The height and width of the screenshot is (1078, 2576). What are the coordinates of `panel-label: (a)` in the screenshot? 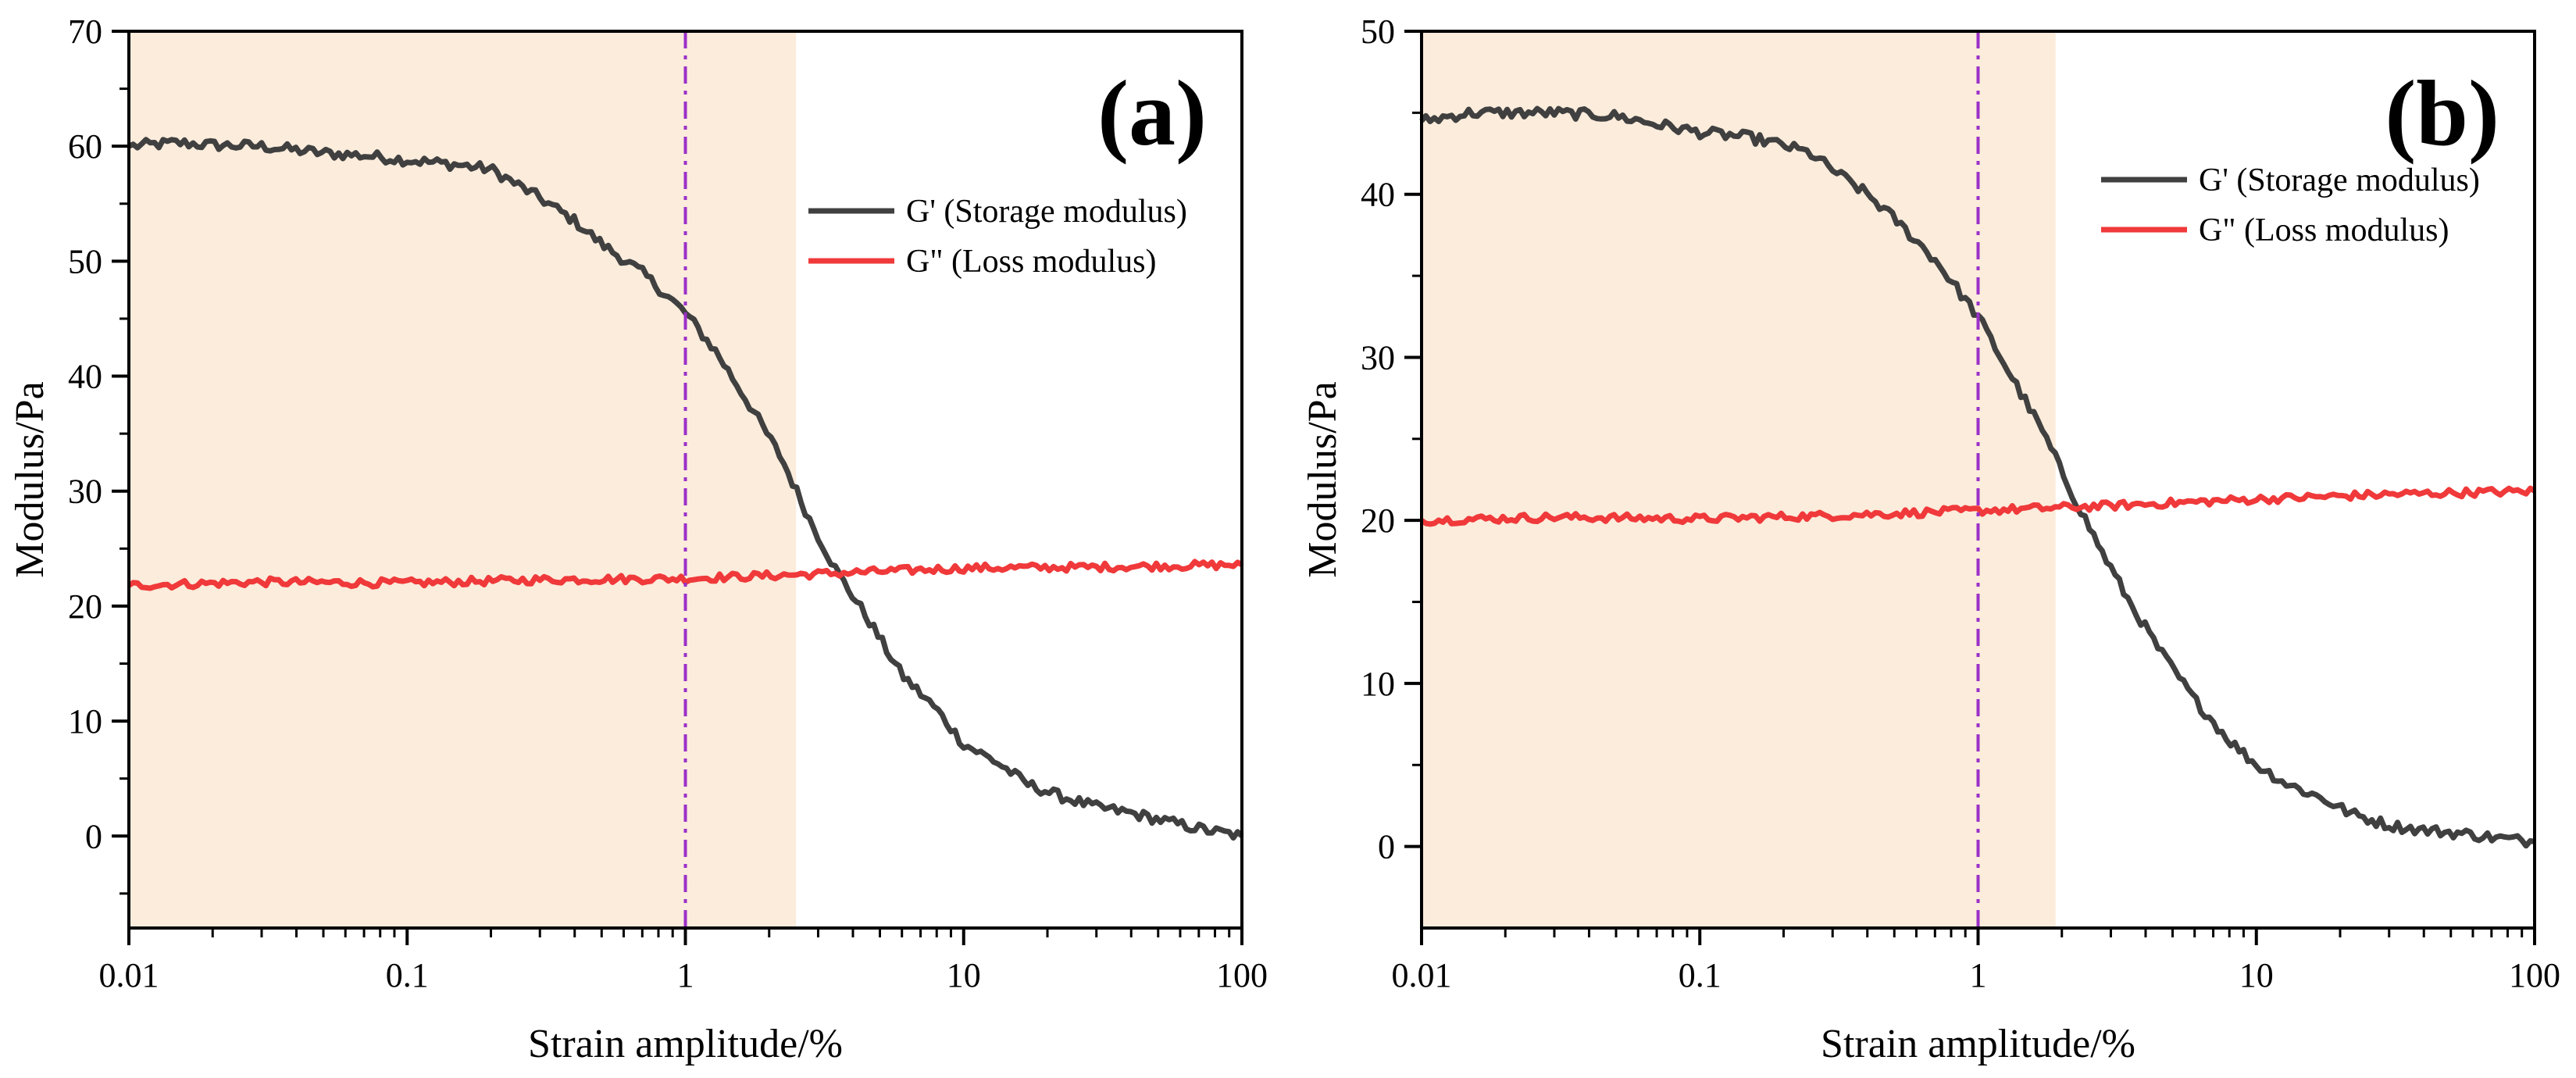 It's located at (1152, 113).